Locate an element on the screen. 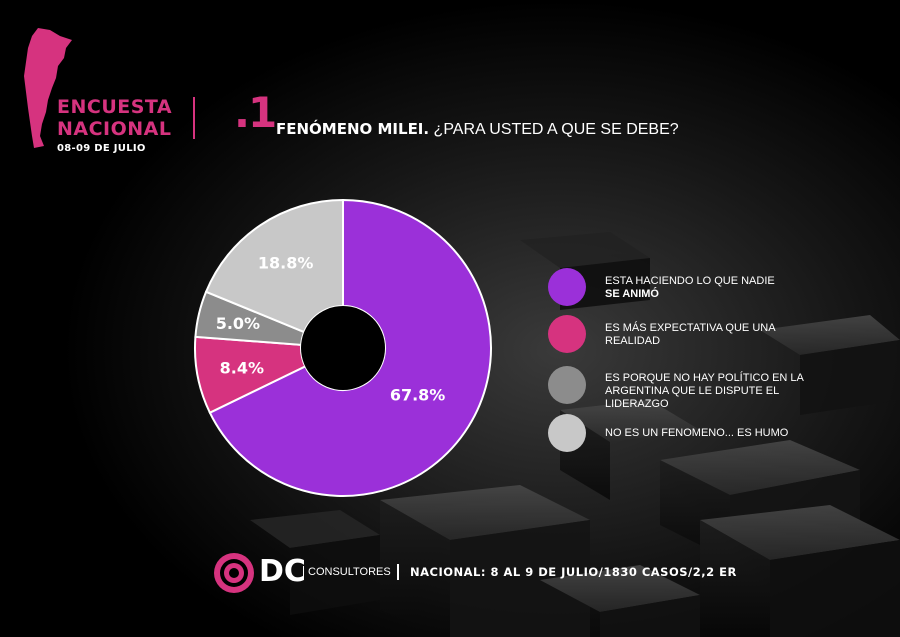 The image size is (900, 637). question-number: .1 is located at coordinates (255, 112).